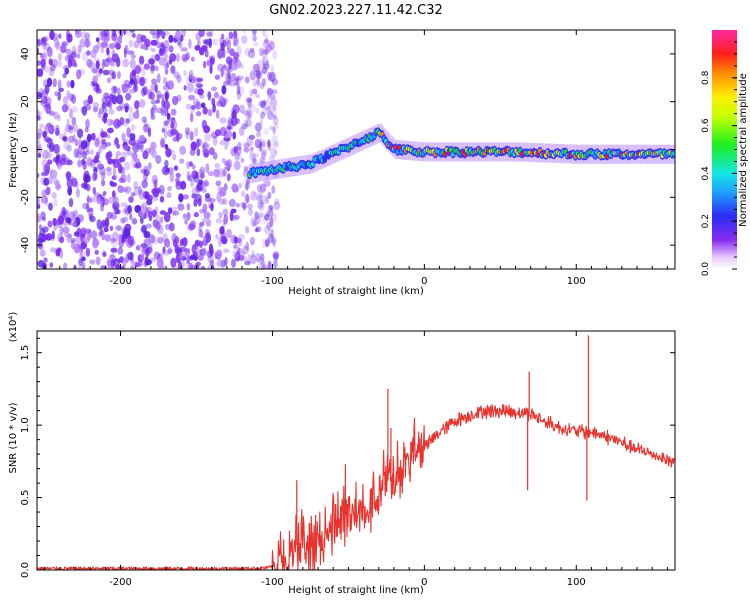 The width and height of the screenshot is (750, 600). Describe the element at coordinates (13, 327) in the screenshot. I see `snr-y-scale-label: (x10⁴)` at that location.